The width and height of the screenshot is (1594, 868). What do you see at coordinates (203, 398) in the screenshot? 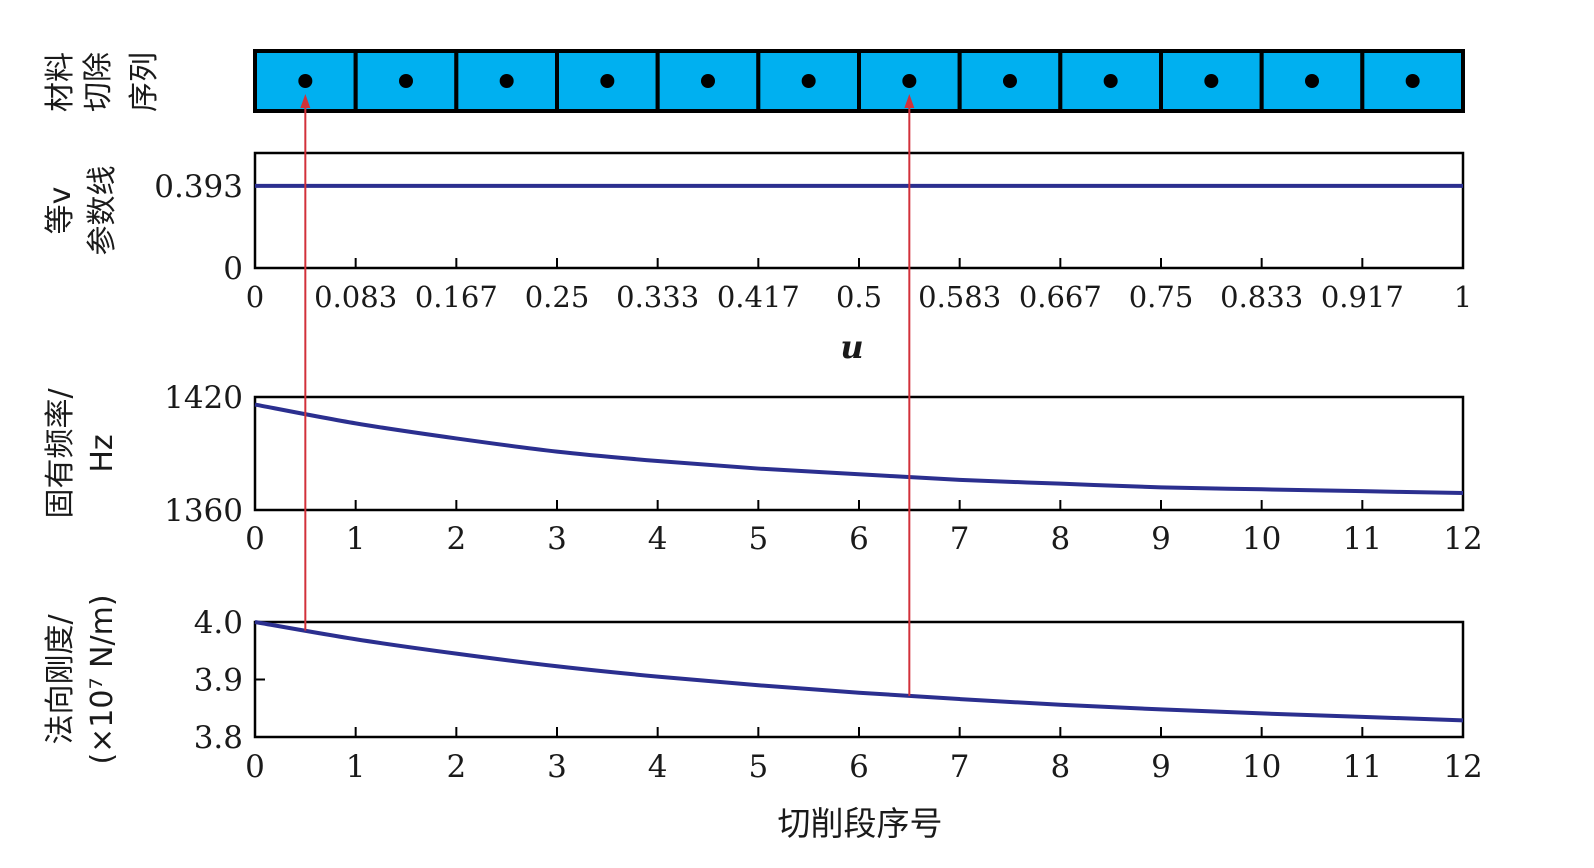
I see `frequency-ytick-label: 1420` at bounding box center [203, 398].